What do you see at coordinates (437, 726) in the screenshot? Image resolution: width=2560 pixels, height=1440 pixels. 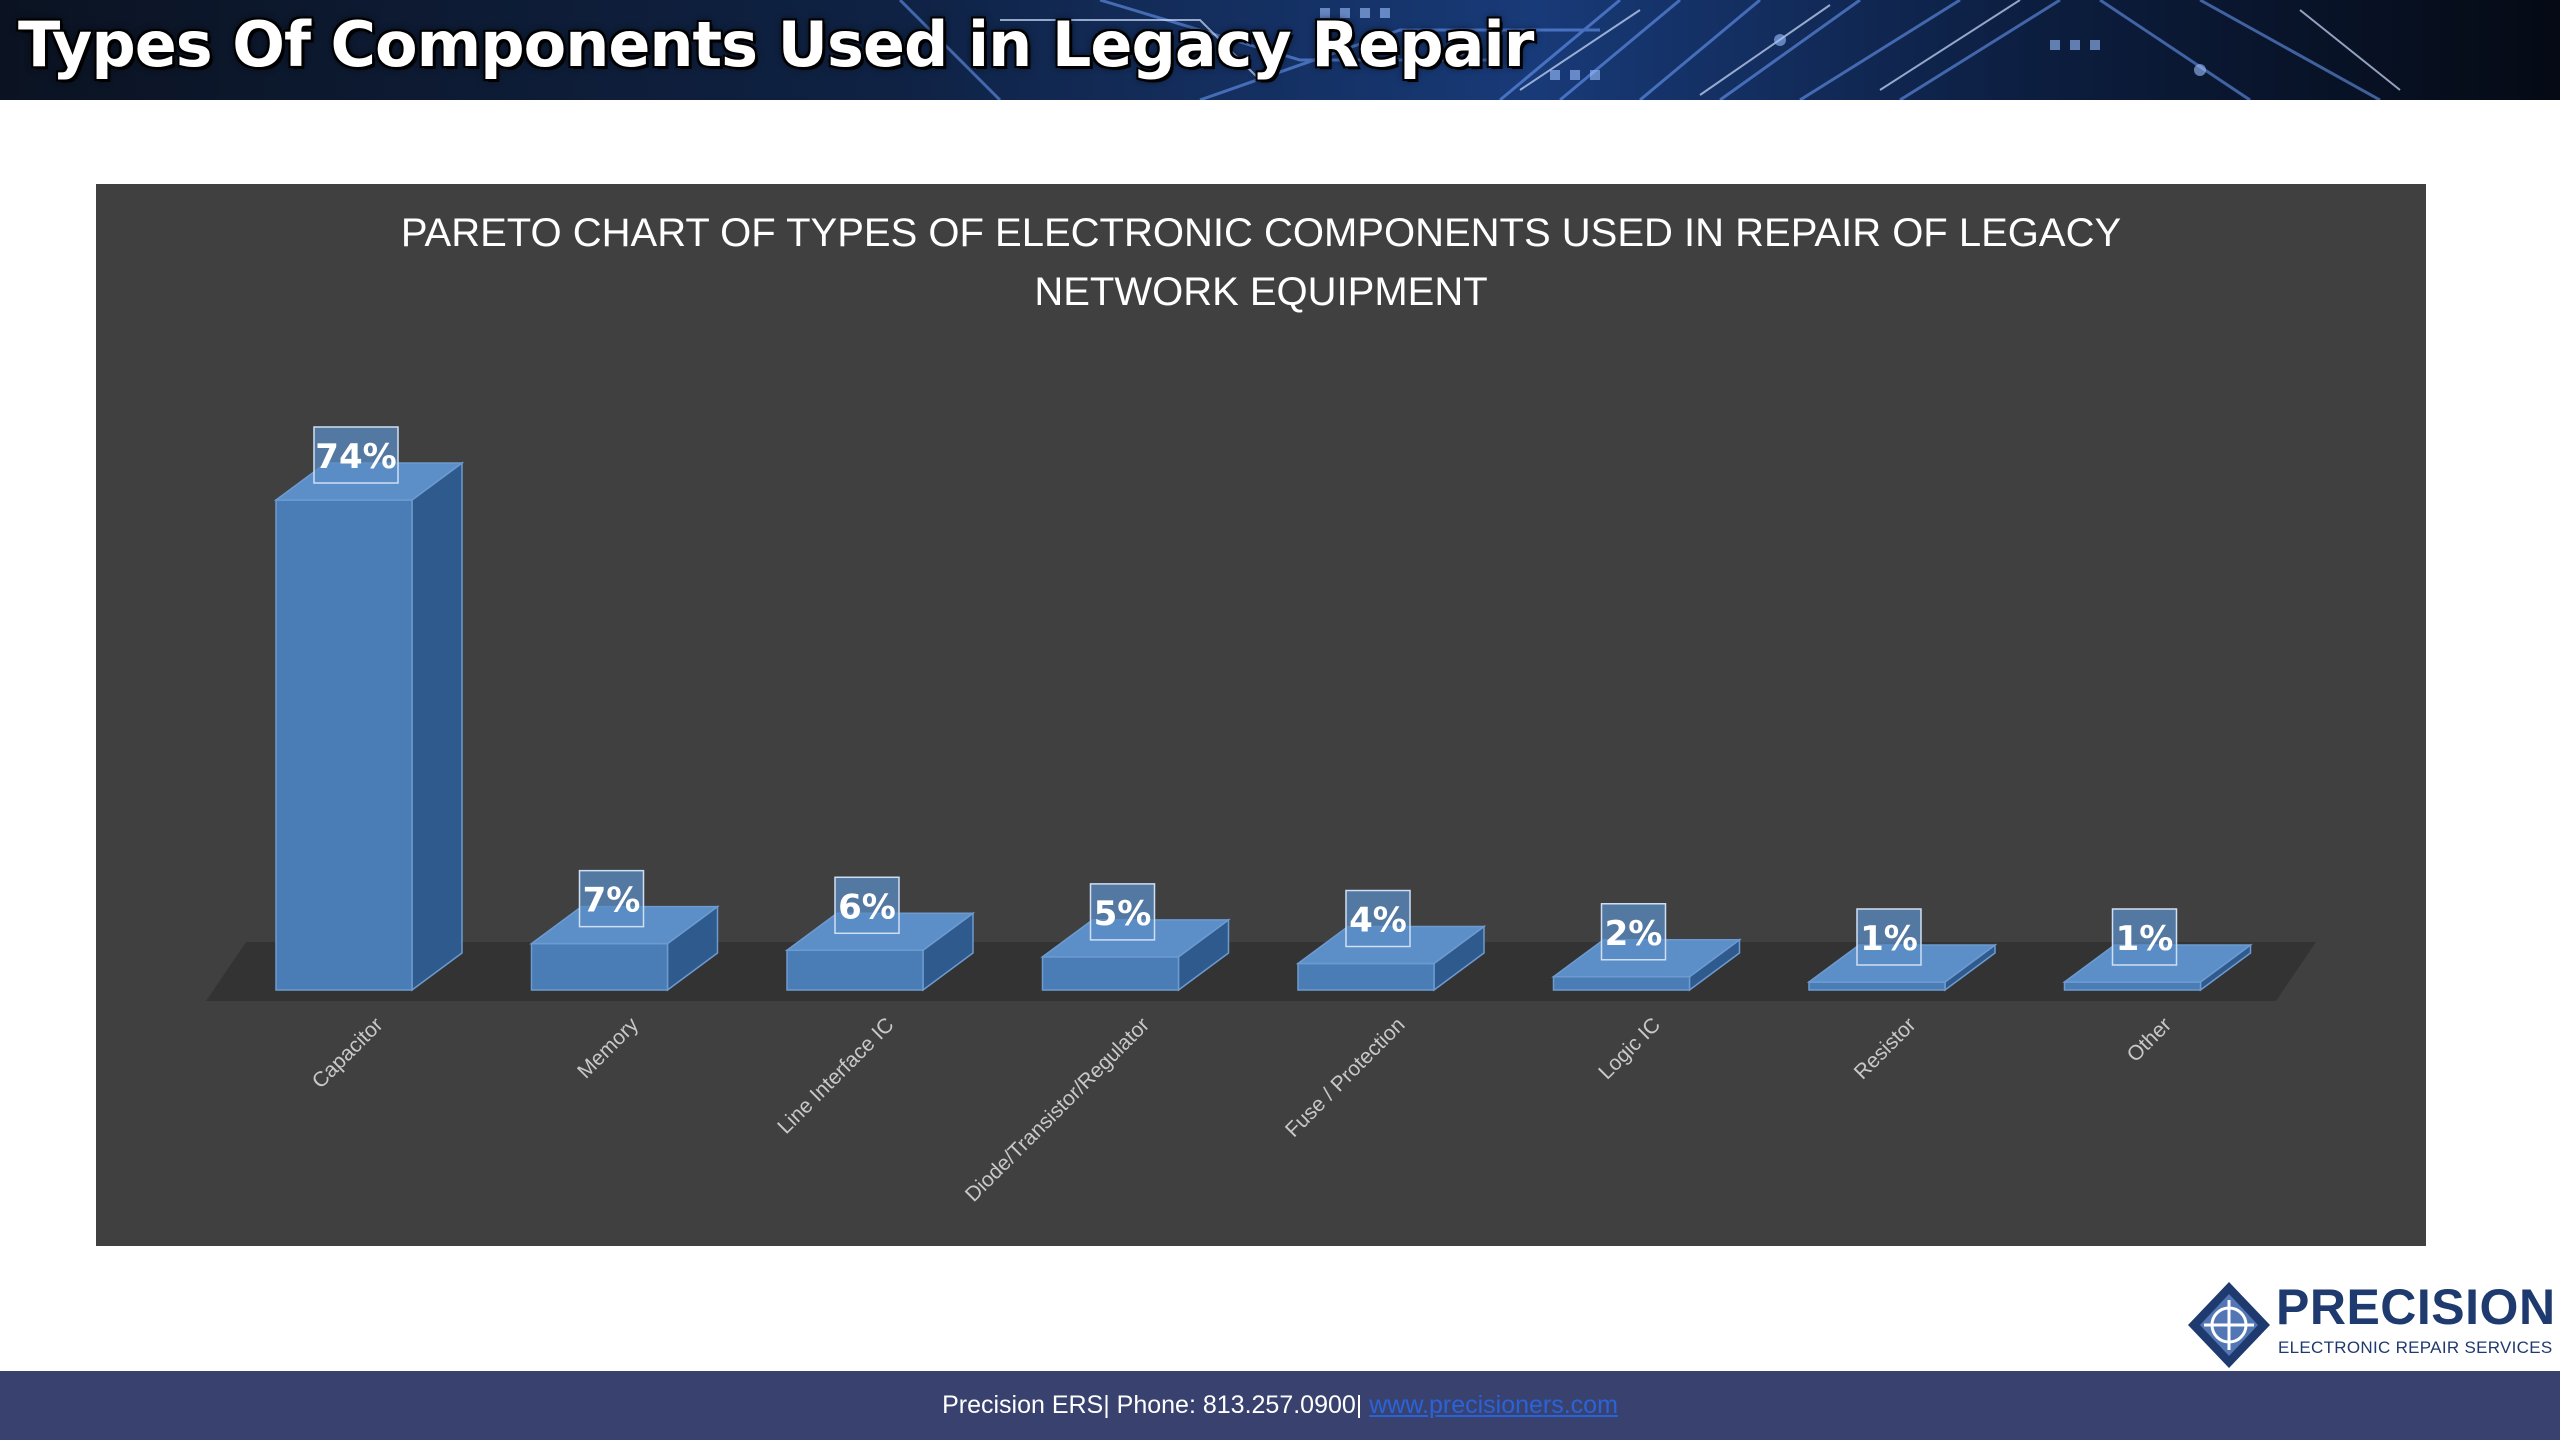 I see `bar-side` at bounding box center [437, 726].